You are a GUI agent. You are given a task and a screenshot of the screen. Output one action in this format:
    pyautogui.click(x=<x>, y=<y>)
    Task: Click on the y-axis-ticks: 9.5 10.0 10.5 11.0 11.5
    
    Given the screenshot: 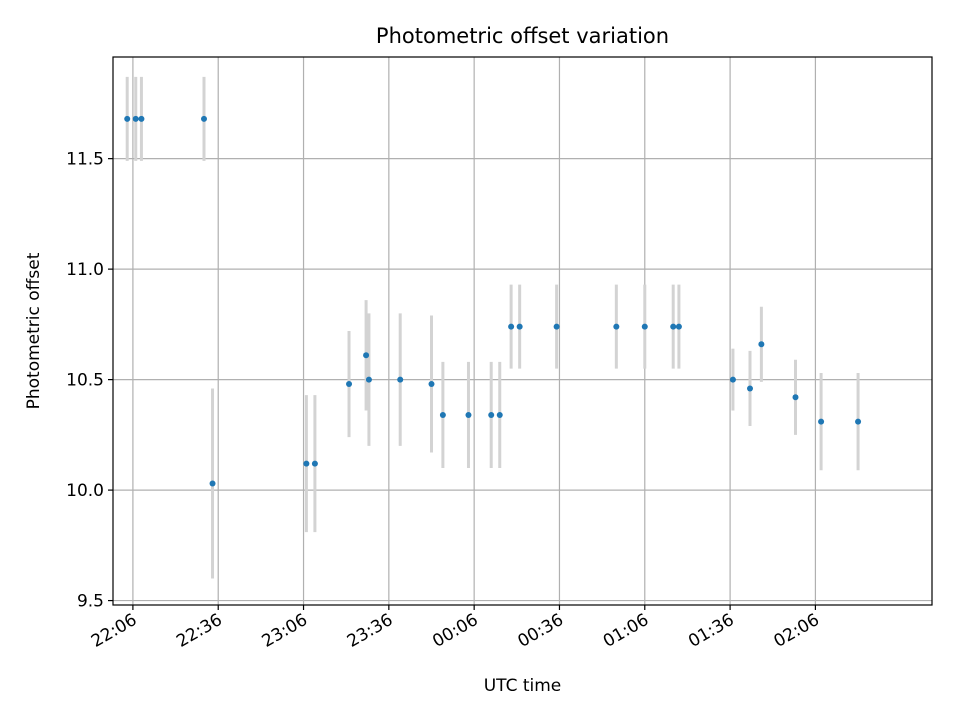 What is the action you would take?
    pyautogui.click(x=89, y=381)
    